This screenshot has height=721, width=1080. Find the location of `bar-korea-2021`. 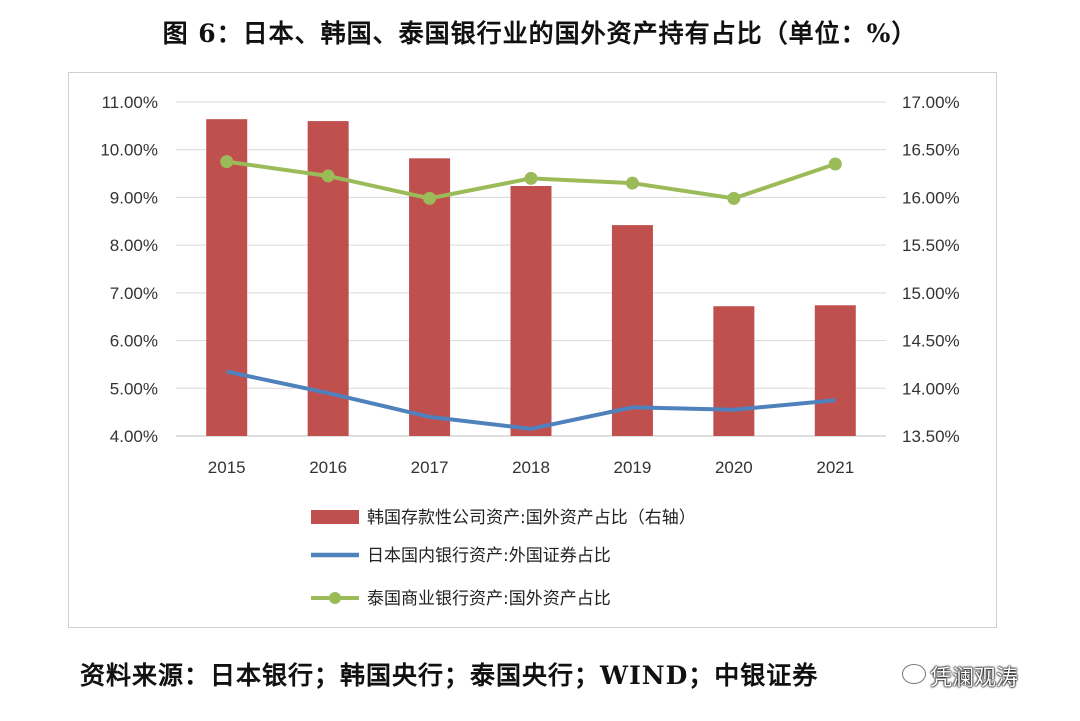

bar-korea-2021 is located at coordinates (835, 370).